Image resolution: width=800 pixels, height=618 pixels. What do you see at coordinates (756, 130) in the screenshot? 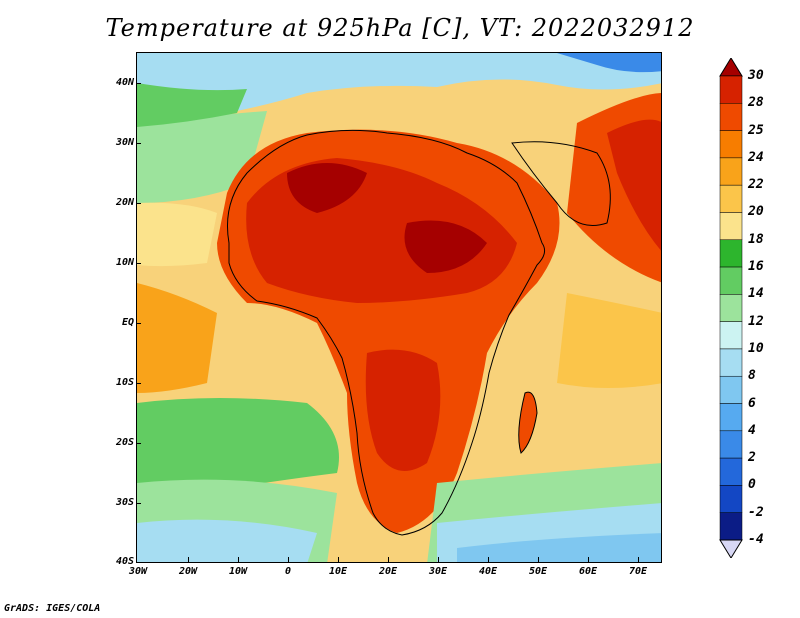
I see `colorbar-label: 25` at bounding box center [756, 130].